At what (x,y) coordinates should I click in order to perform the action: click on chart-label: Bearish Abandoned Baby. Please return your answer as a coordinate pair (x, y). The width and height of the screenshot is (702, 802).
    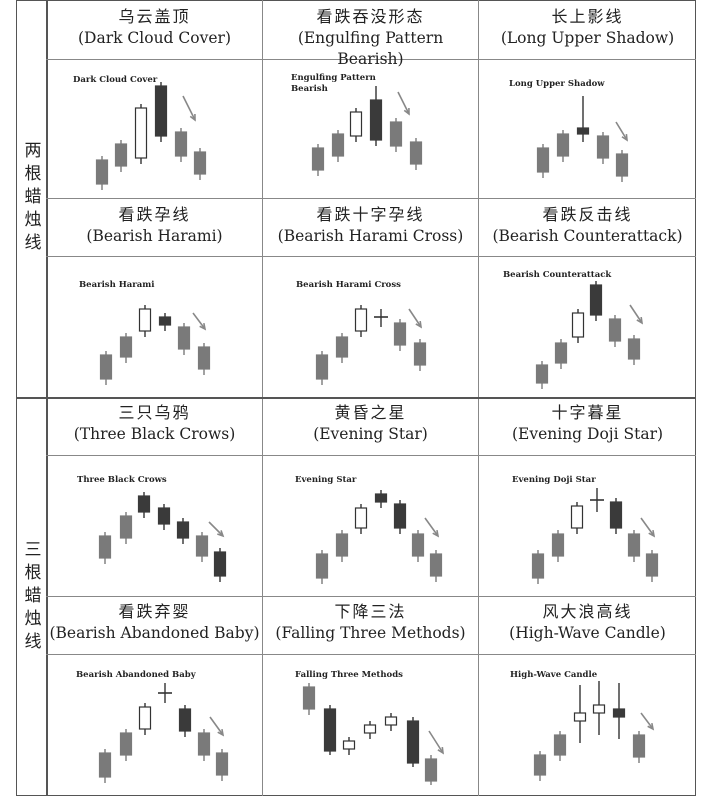
    Looking at the image, I should click on (136, 675).